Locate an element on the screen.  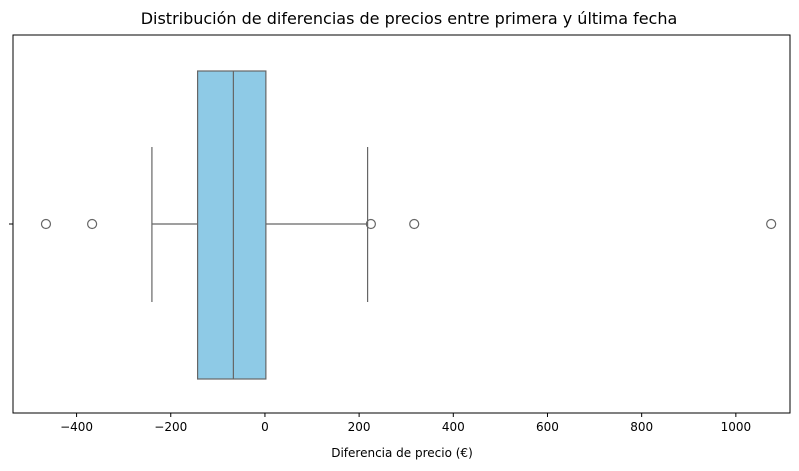
x-axis-label: Diferencia de precio (€) is located at coordinates (402, 453).